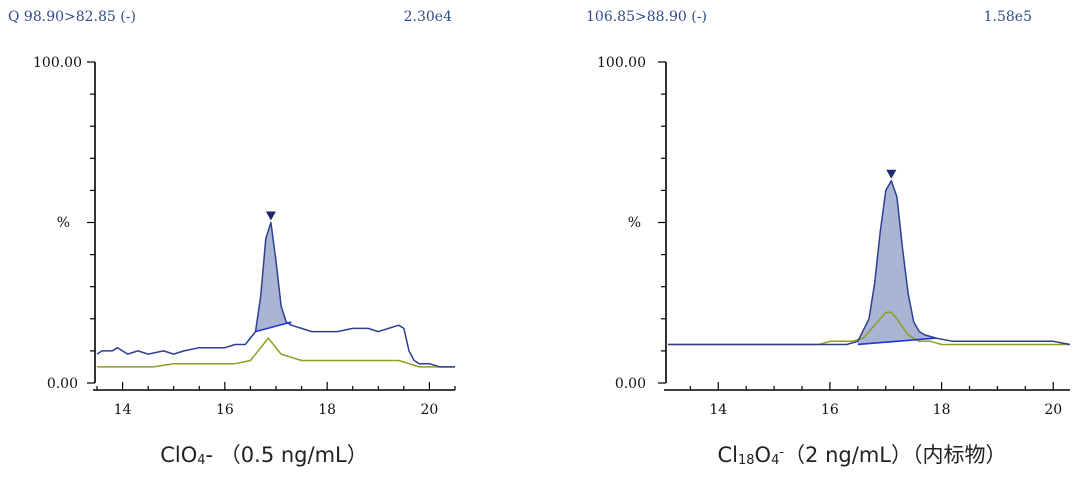 This screenshot has height=483, width=1080. What do you see at coordinates (72, 17) in the screenshot?
I see `panel-header-transition: Q 98.90>82.85 (-)` at bounding box center [72, 17].